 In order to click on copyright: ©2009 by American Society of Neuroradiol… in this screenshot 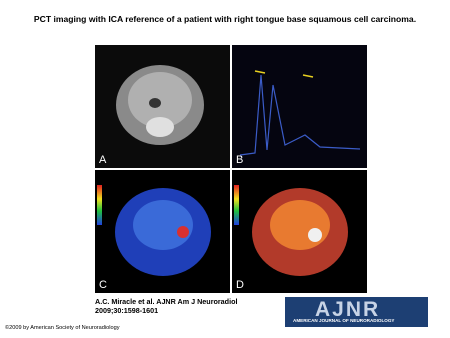, I will do `click(62, 328)`.